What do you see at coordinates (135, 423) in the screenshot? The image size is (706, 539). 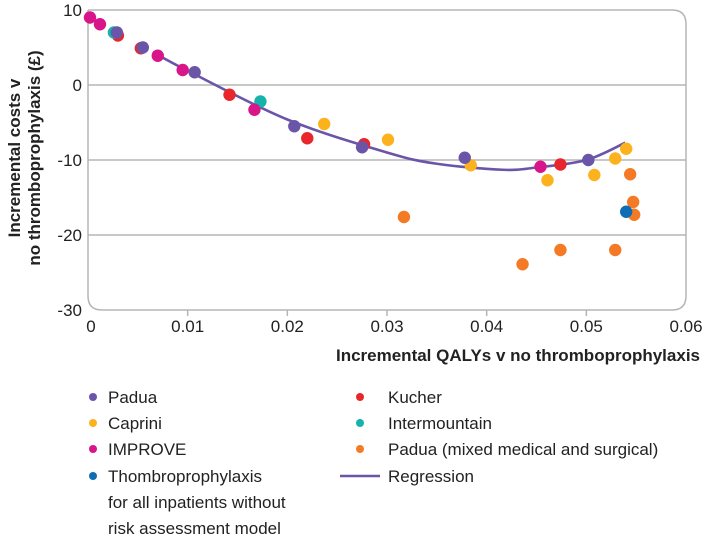 I see `legend-label: Caprini` at bounding box center [135, 423].